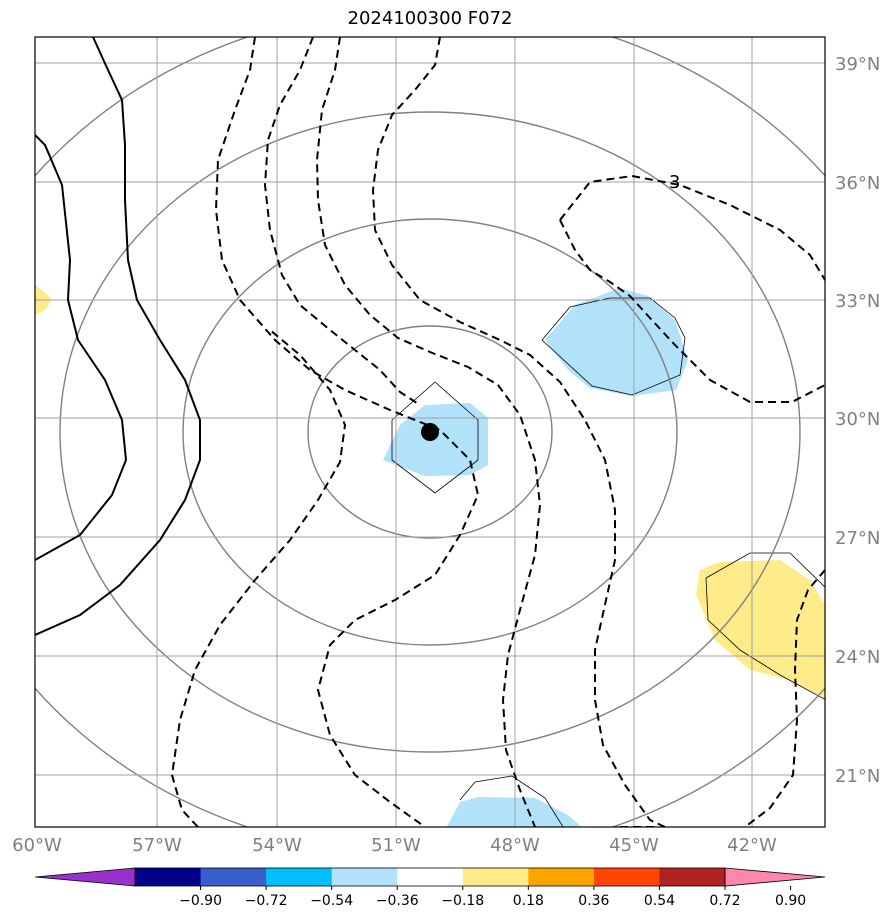 The width and height of the screenshot is (895, 924). Describe the element at coordinates (157, 845) in the screenshot. I see `lon-tick-label: 57°W` at that location.